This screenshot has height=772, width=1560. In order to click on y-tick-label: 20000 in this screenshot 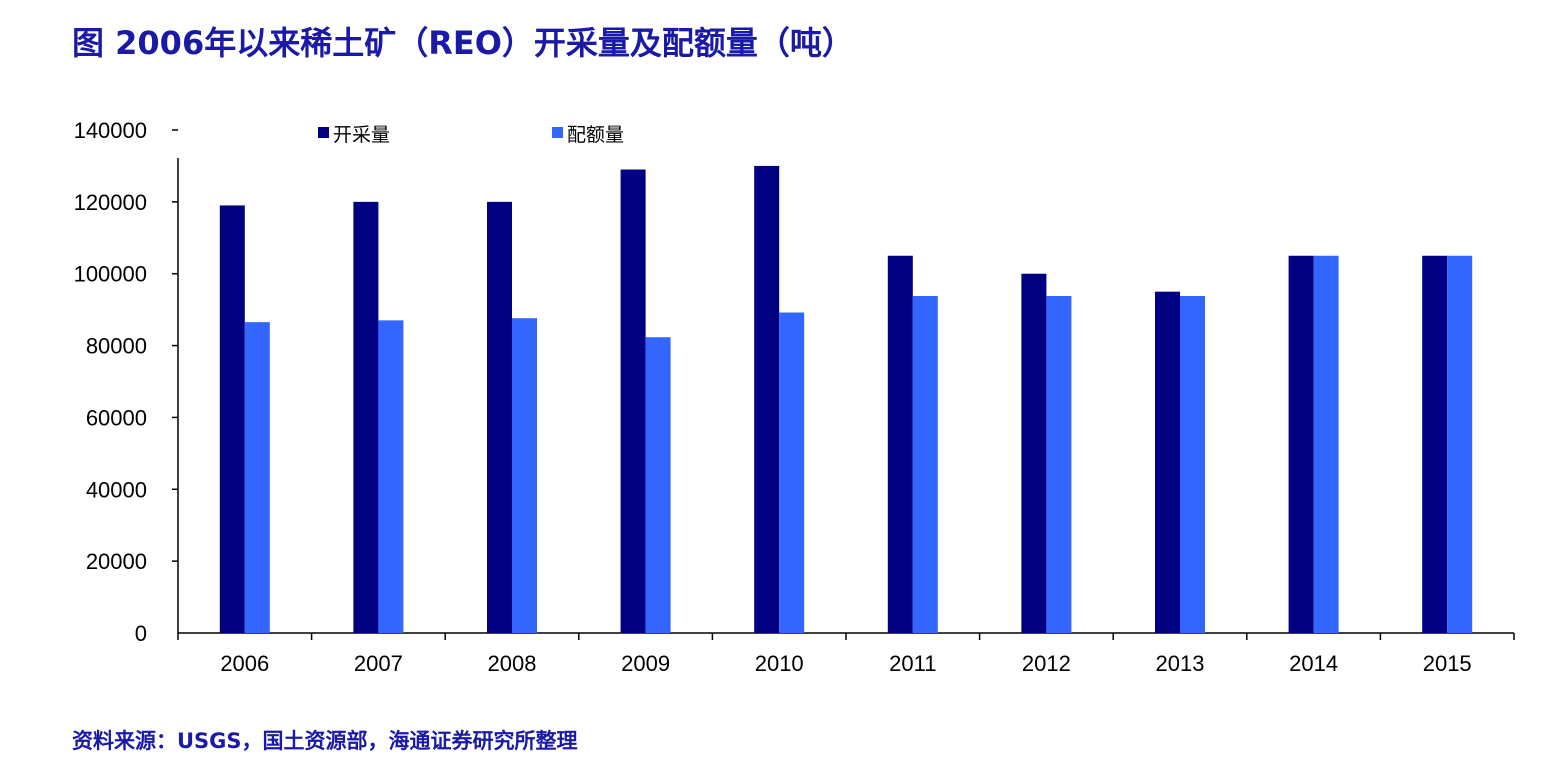, I will do `click(116, 561)`.